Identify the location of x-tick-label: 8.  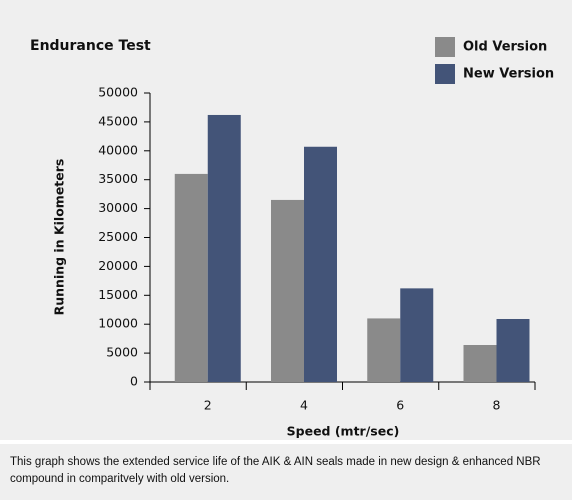
(497, 405).